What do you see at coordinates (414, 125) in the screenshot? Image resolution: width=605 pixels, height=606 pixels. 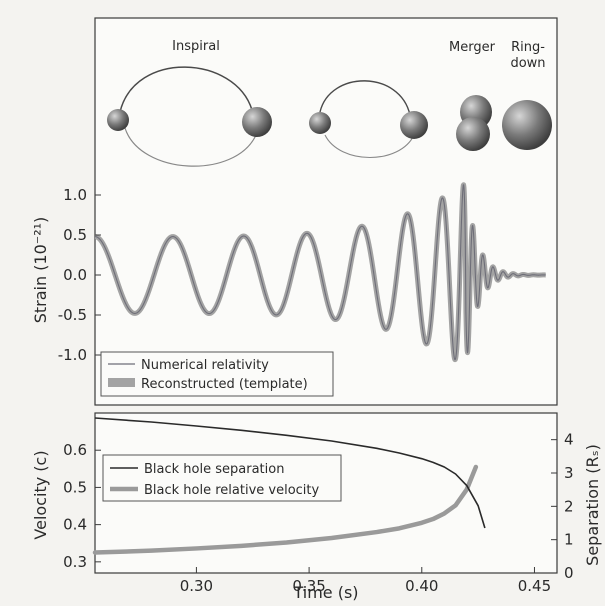 I see `black-hole-right-close` at bounding box center [414, 125].